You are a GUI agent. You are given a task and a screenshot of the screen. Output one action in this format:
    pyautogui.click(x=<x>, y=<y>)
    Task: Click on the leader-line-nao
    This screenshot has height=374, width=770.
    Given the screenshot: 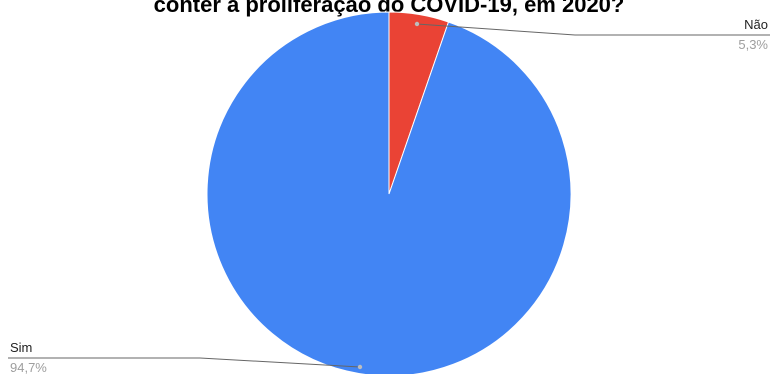 What is the action you would take?
    pyautogui.click(x=593, y=29)
    